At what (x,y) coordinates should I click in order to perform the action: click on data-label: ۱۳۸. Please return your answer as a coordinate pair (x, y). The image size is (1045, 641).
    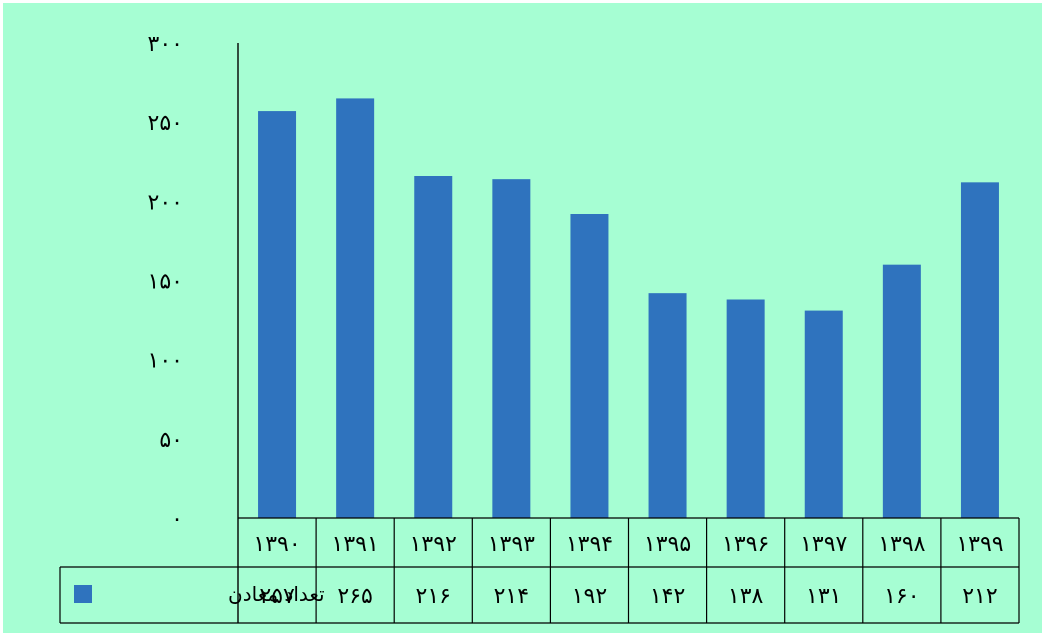
    Looking at the image, I should click on (746, 596).